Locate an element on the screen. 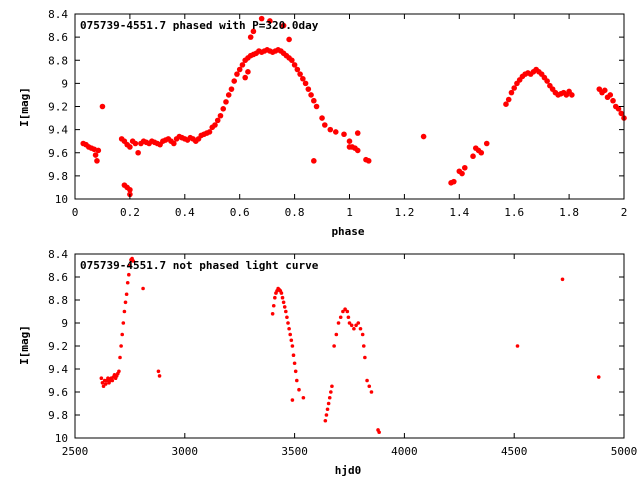 This screenshot has width=640, height=480. x-tick-label: 4000 is located at coordinates (404, 451).